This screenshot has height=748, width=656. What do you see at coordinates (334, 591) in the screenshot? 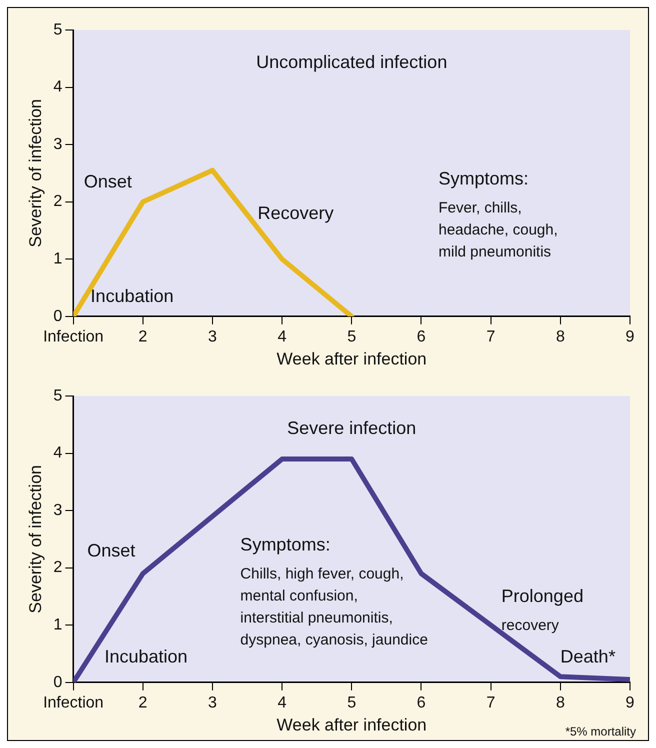
I see `annotation: Symptoms: Chills, high fever, cough, mental confusion, interstitial pneumonitis, dyspnea, cyanosis, jaundice` at bounding box center [334, 591].